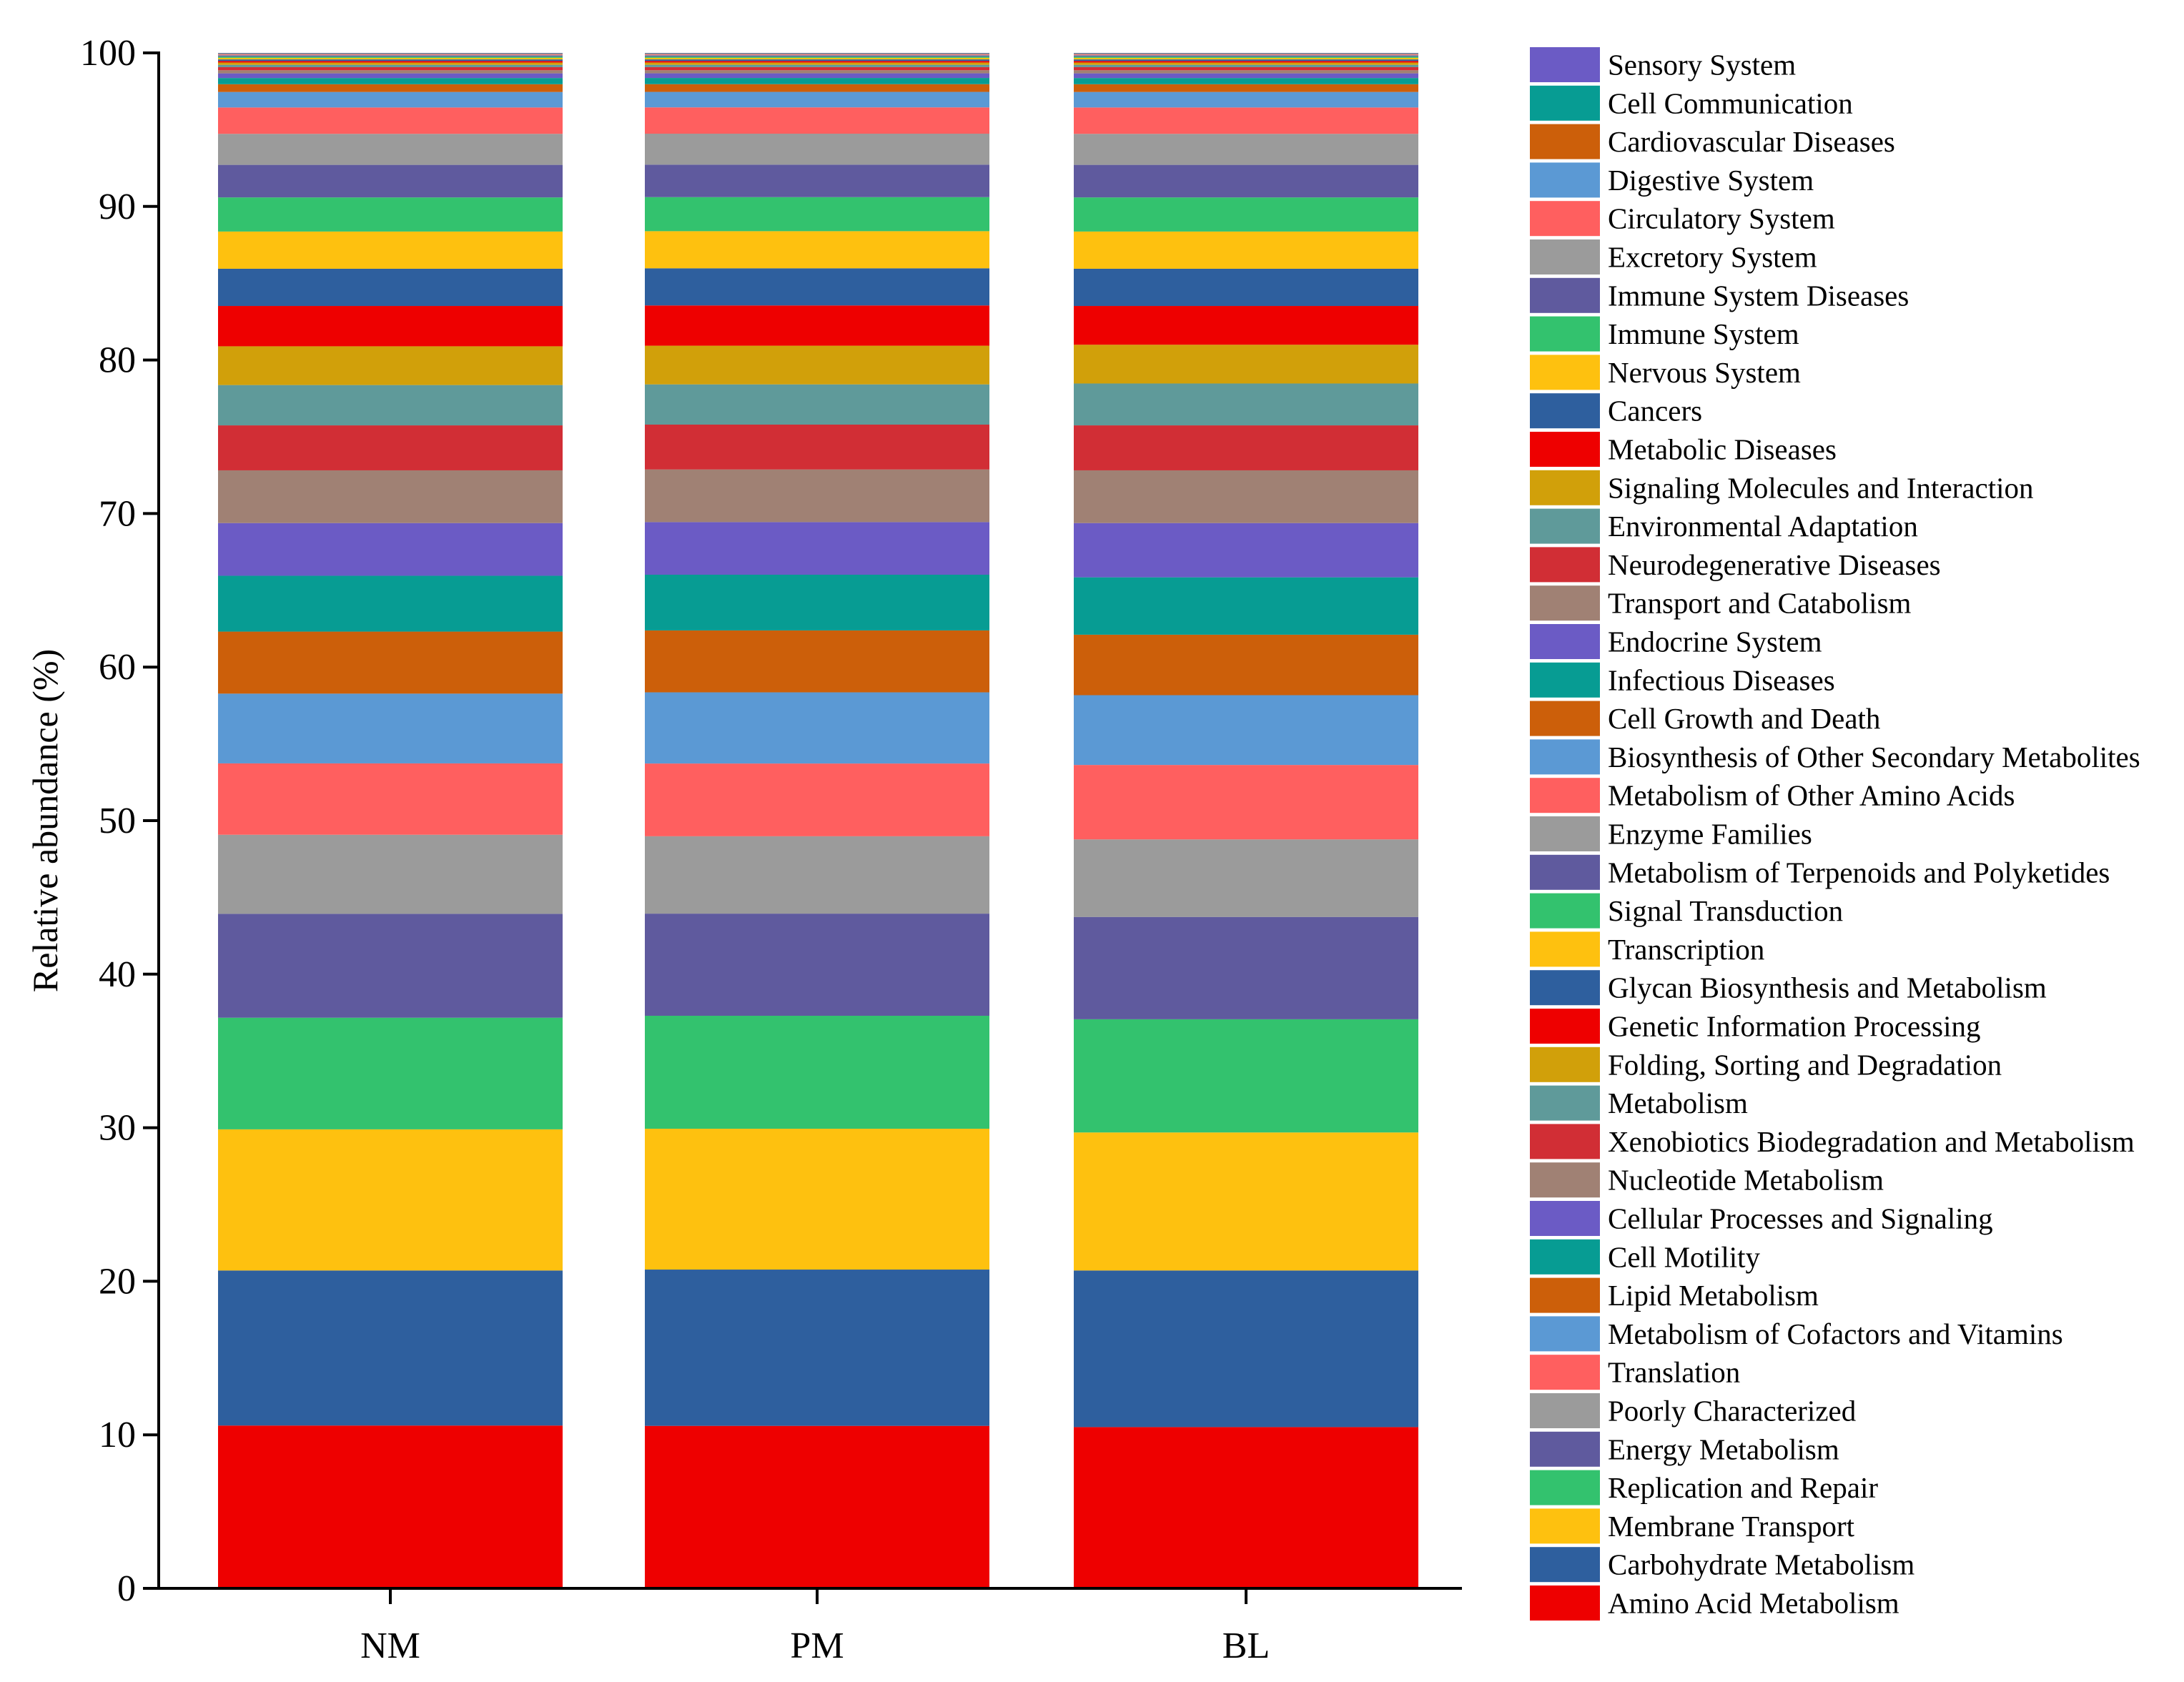 Image resolution: width=2184 pixels, height=1682 pixels. Describe the element at coordinates (108, 53) in the screenshot. I see `y-tick-label: 100` at that location.